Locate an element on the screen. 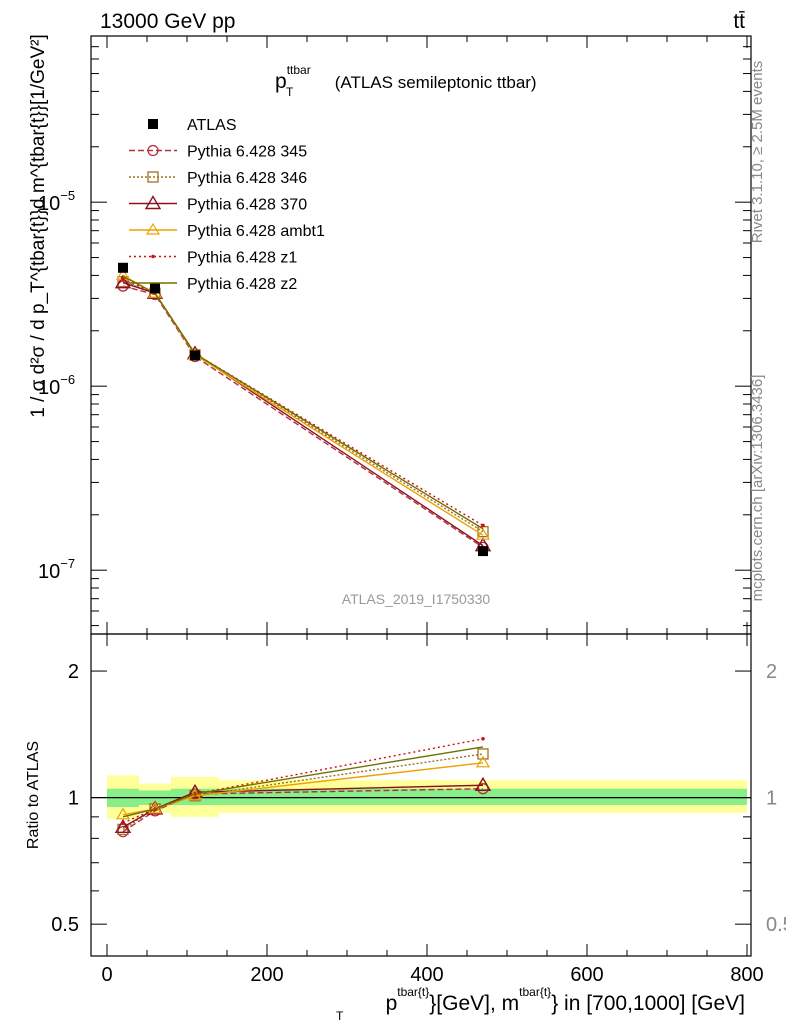 The width and height of the screenshot is (786, 1024). main-y-tick-label: 10⁻⁷ is located at coordinates (56, 569).